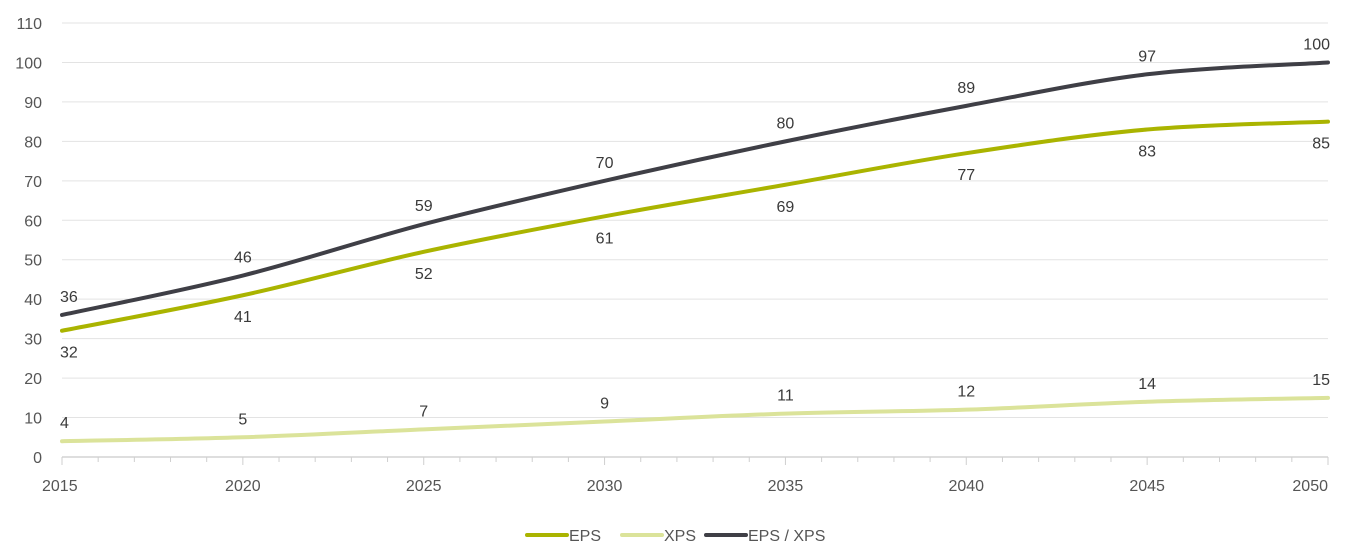 The image size is (1349, 543). Describe the element at coordinates (604, 403) in the screenshot. I see `data-label: 9` at that location.